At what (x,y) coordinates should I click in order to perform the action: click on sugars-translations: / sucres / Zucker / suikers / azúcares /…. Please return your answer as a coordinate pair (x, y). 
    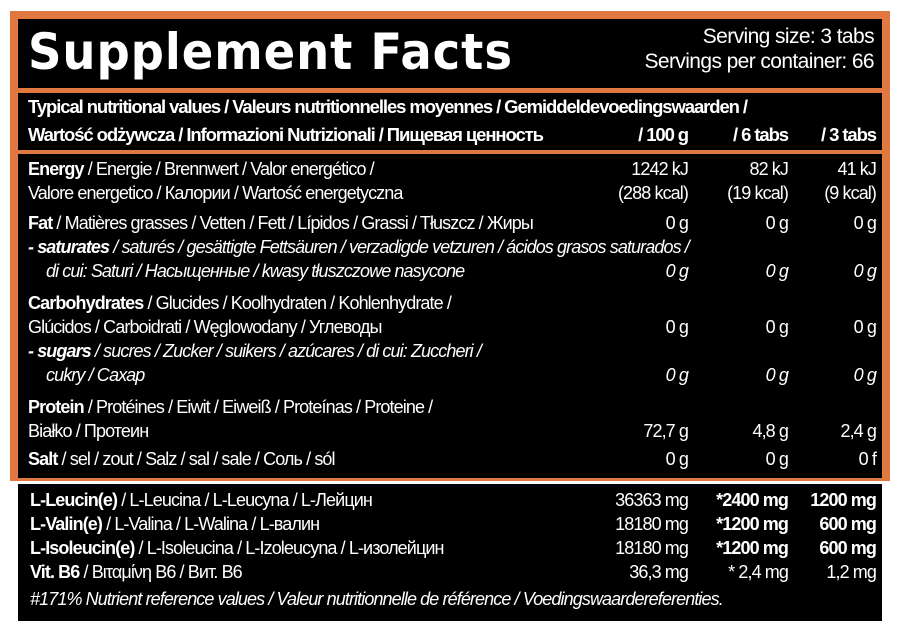
    Looking at the image, I should click on (286, 351).